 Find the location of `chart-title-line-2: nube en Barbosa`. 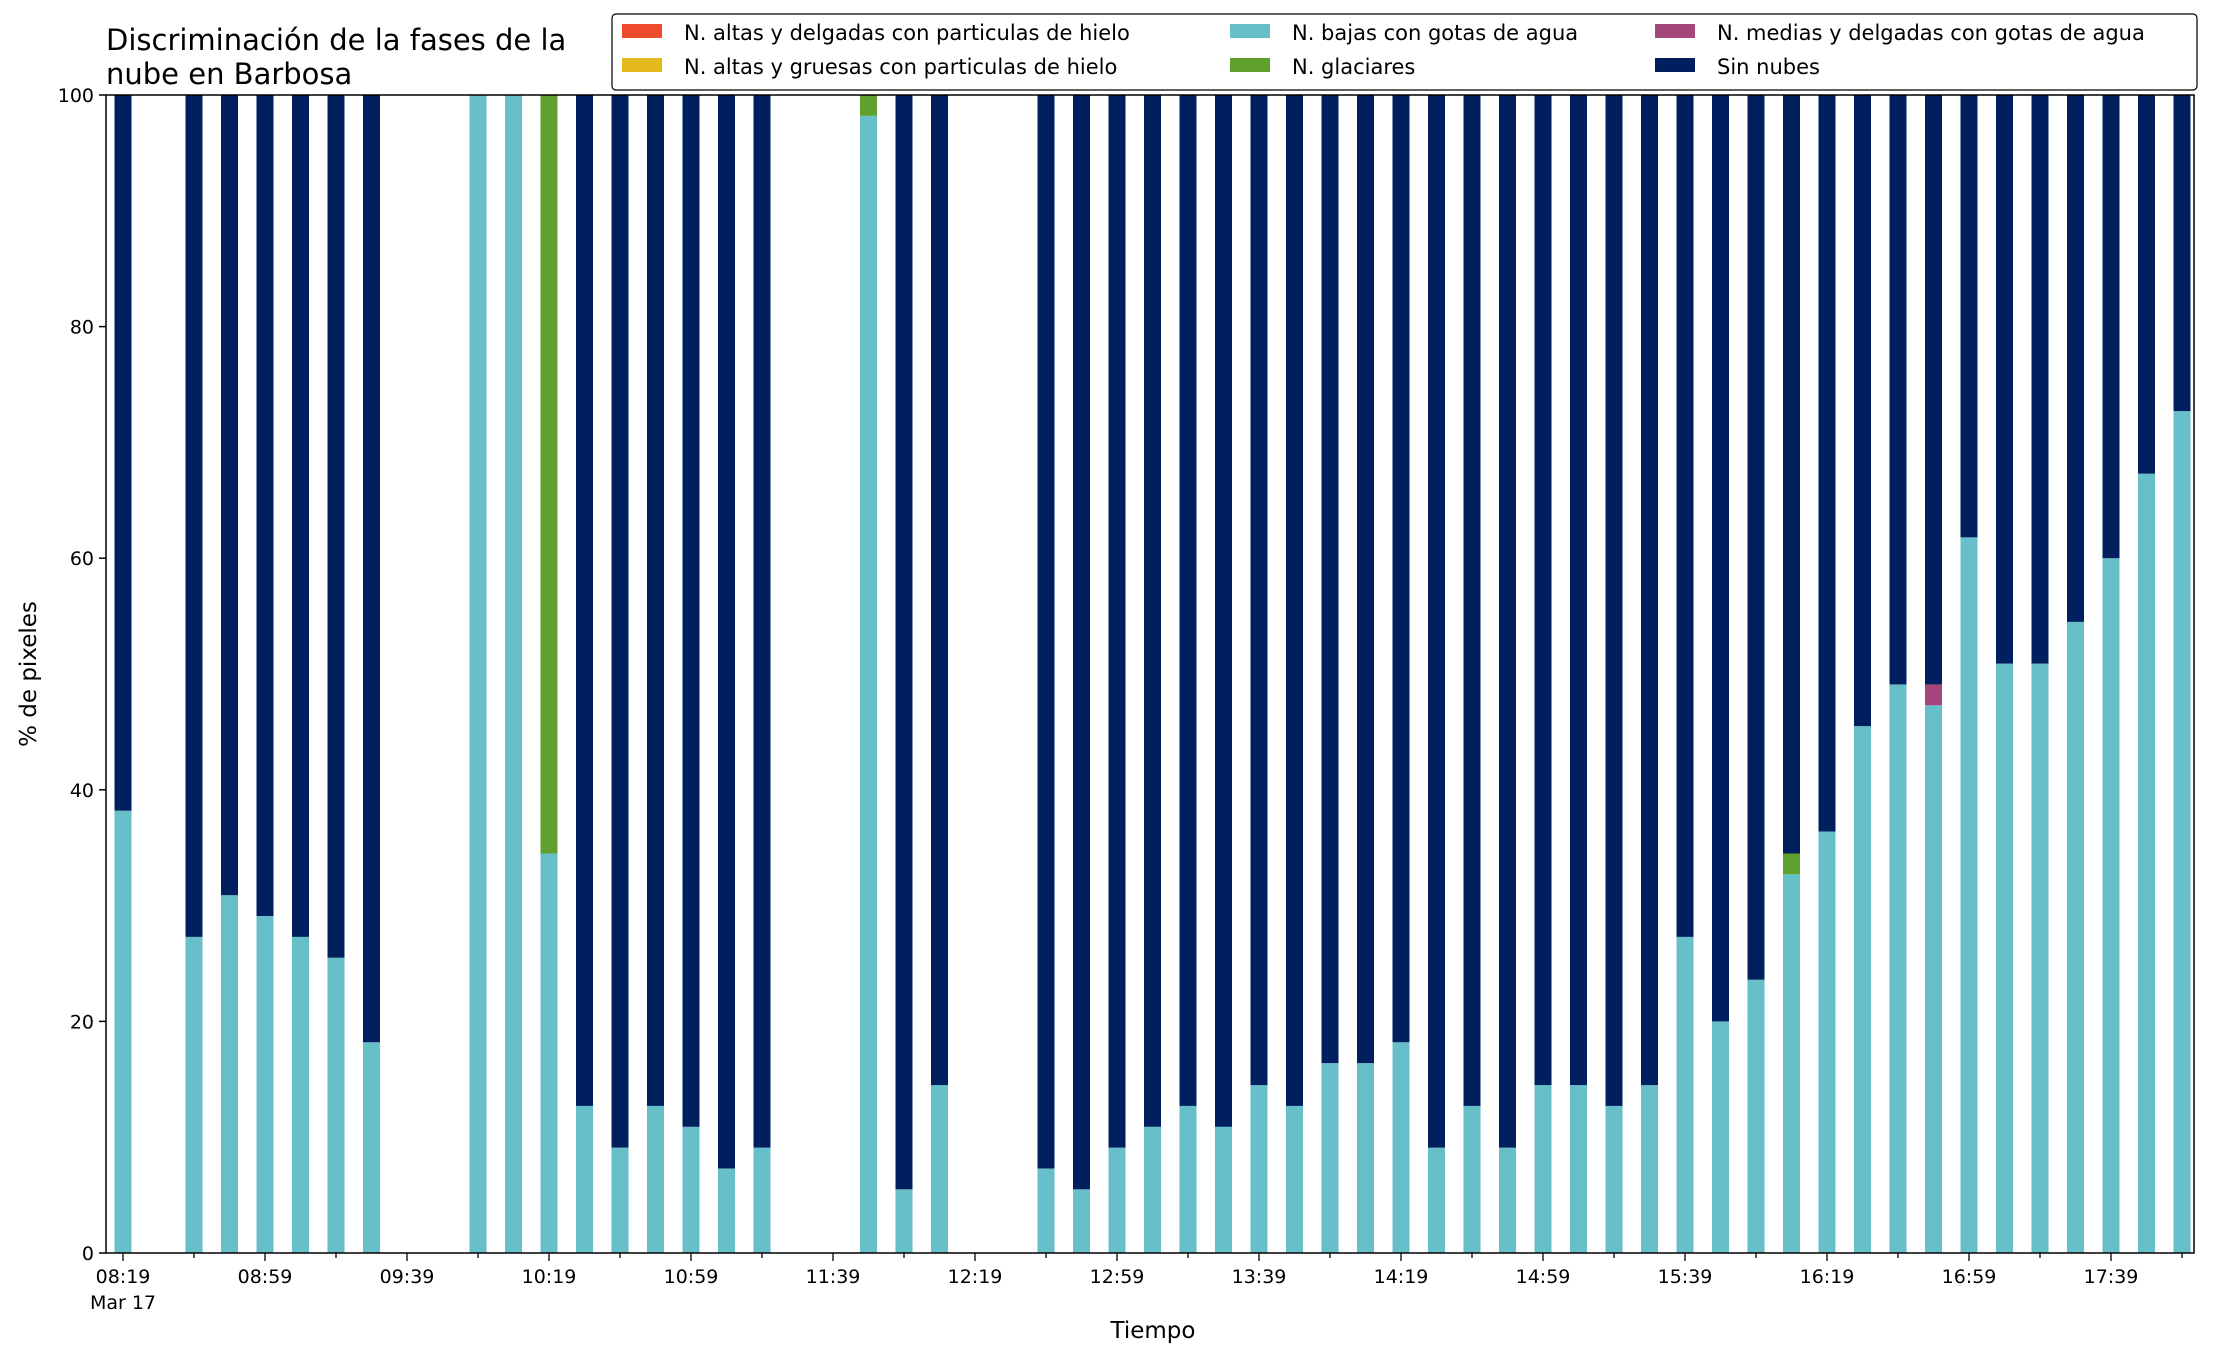

chart-title-line-2: nube en Barbosa is located at coordinates (229, 74).